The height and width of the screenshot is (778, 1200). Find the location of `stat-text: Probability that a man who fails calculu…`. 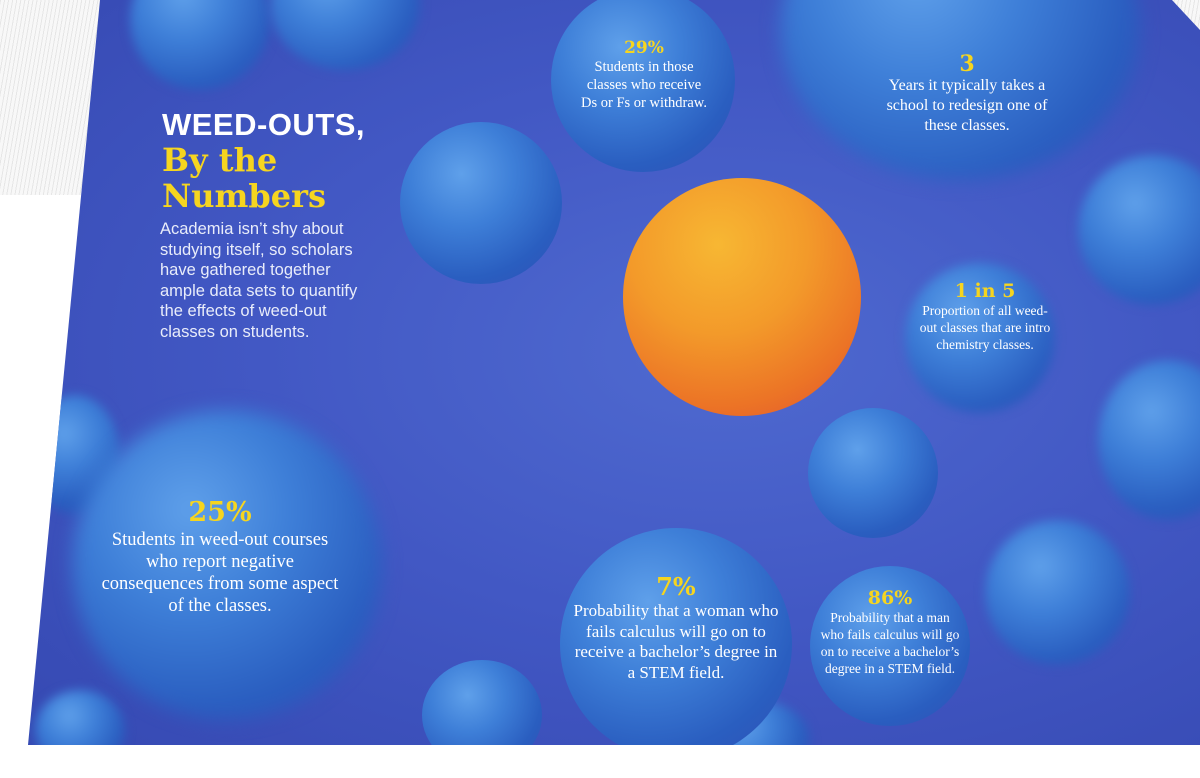

stat-text: Probability that a man who fails calculu… is located at coordinates (890, 643).